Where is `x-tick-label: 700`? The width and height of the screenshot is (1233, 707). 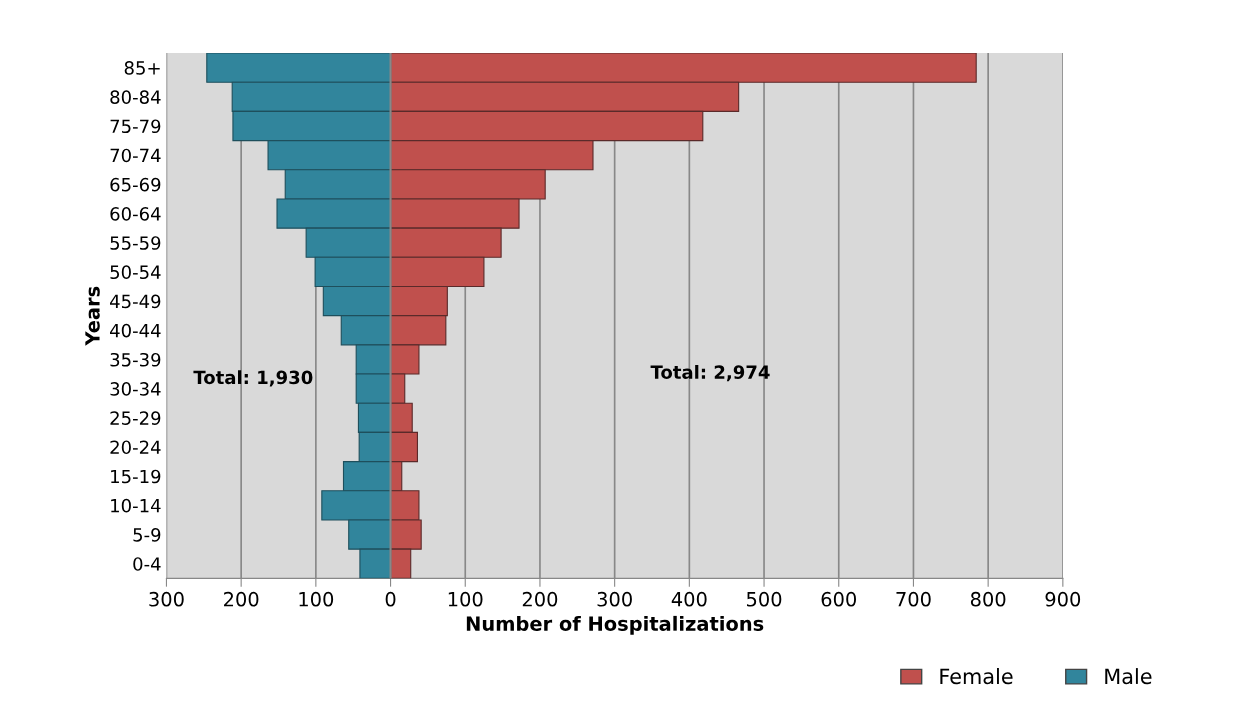
x-tick-label: 700 is located at coordinates (913, 599).